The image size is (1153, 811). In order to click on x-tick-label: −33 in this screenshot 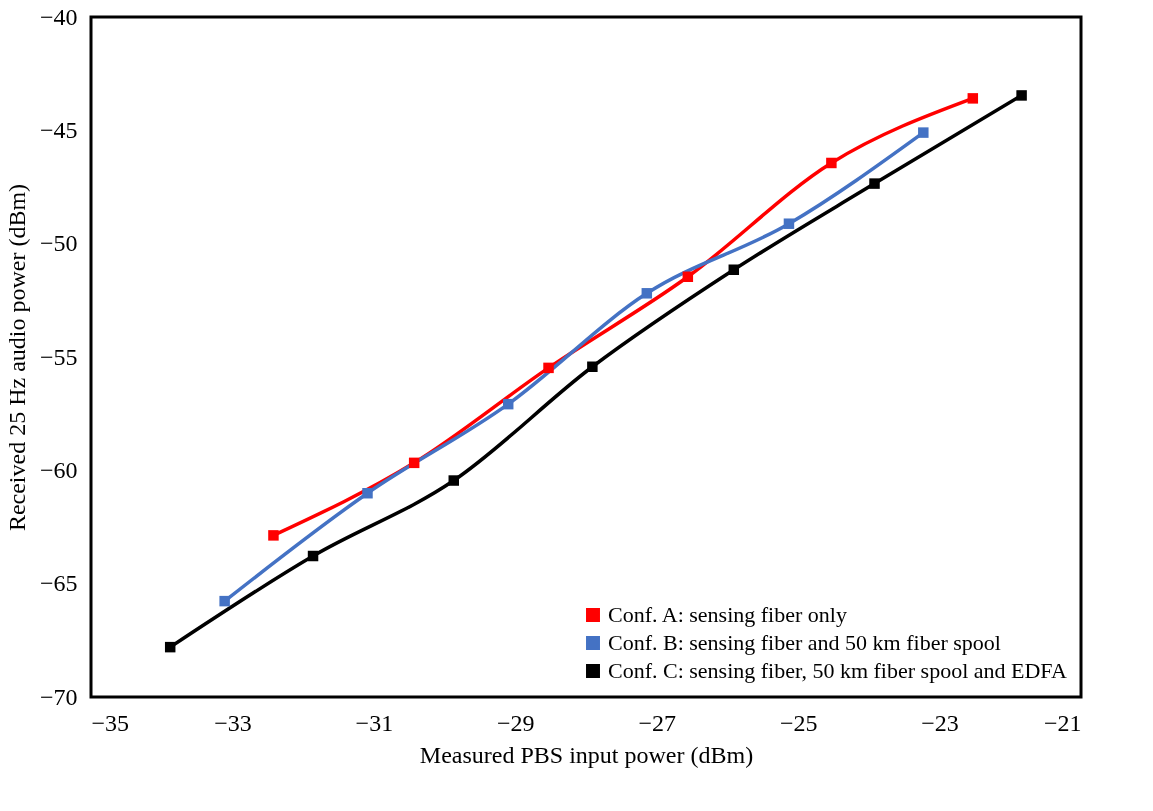, I will do `click(233, 722)`.